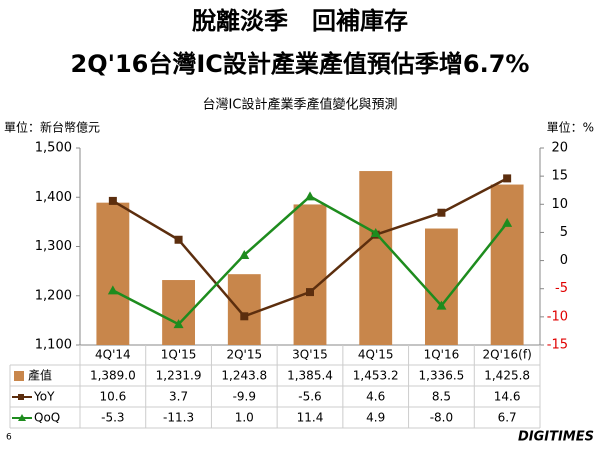 The width and height of the screenshot is (600, 450). I want to click on table-cell: 1.0, so click(244, 418).